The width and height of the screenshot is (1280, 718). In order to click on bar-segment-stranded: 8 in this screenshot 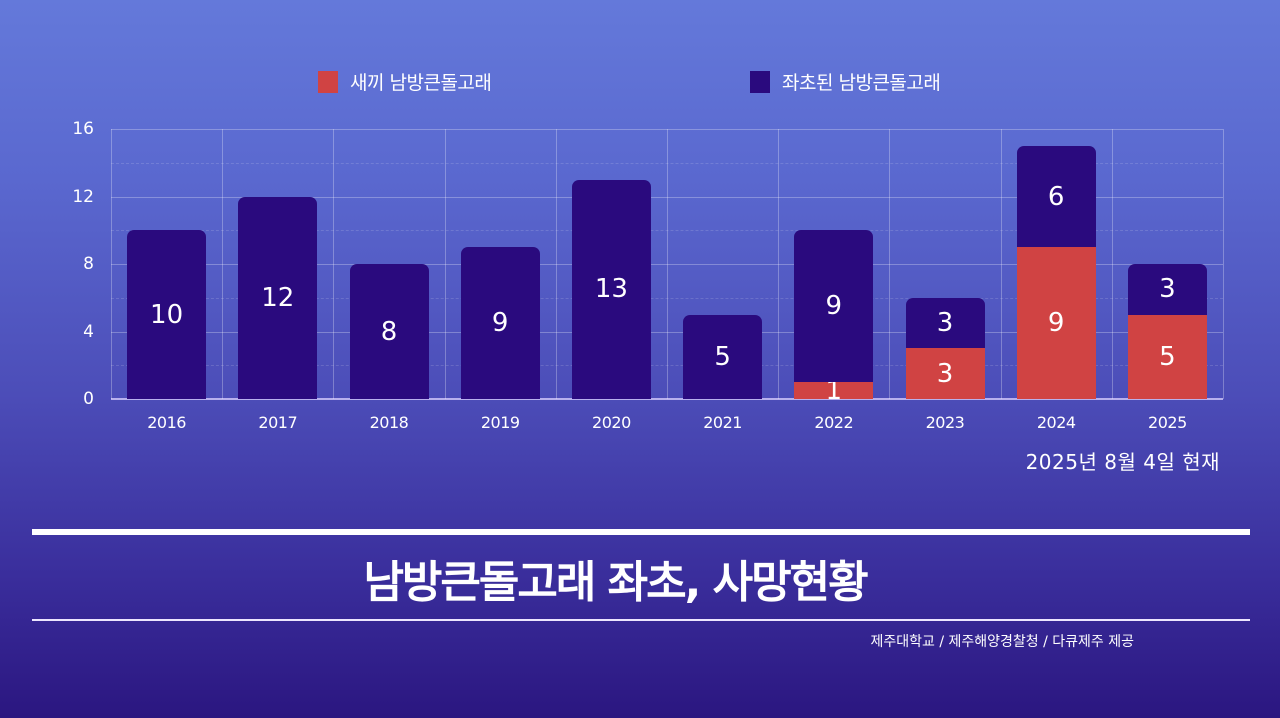, I will do `click(389, 331)`.